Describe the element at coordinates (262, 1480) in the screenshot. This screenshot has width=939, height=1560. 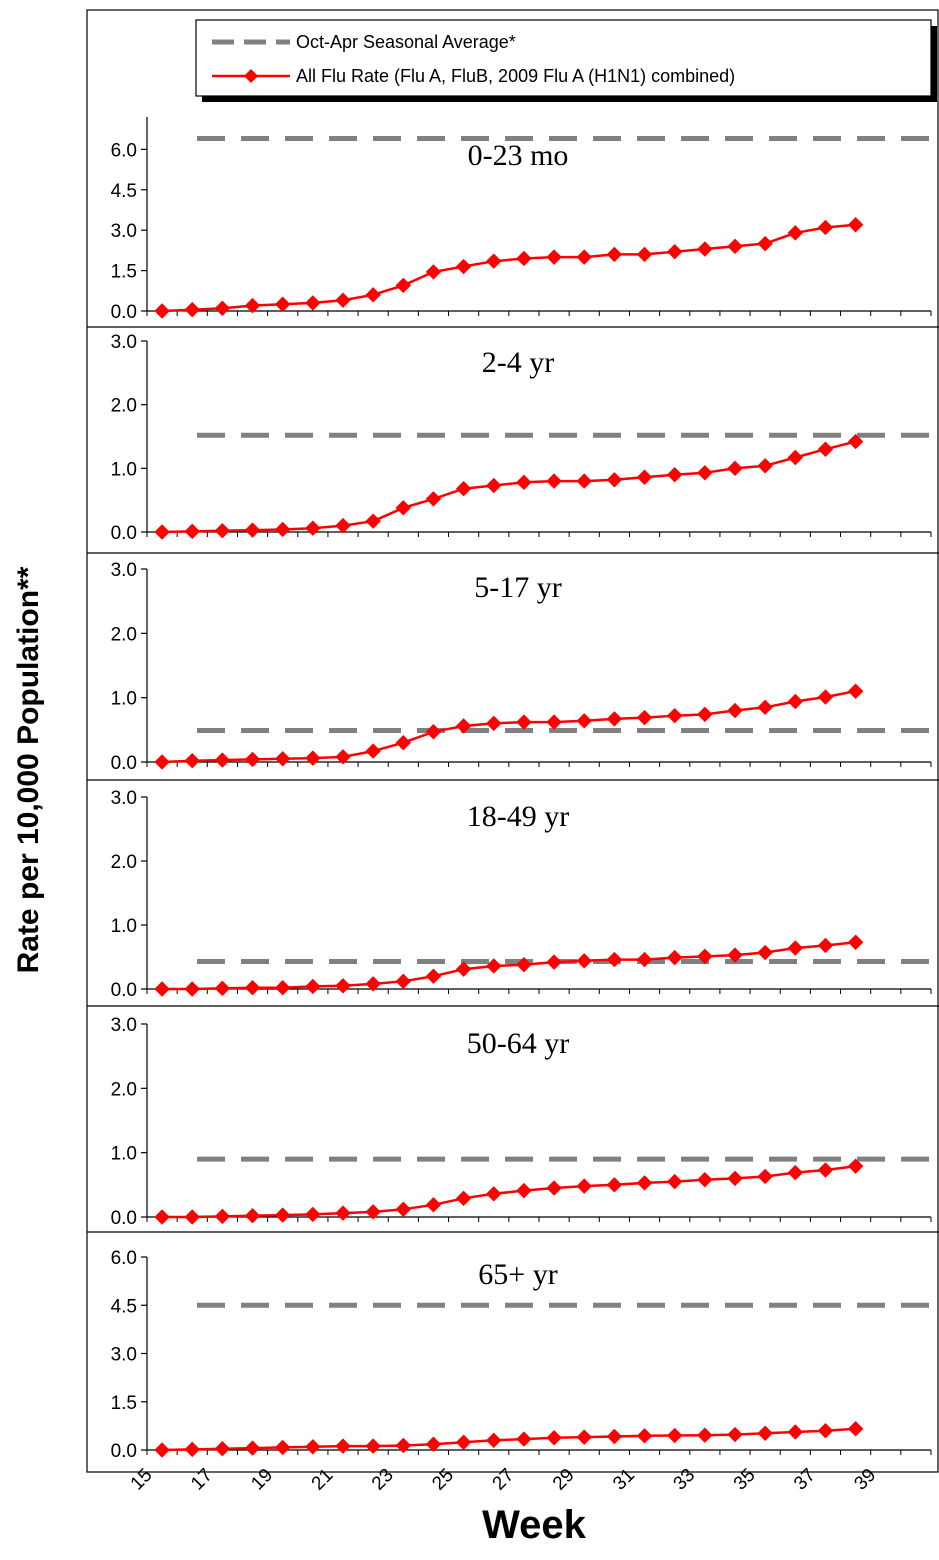
I see `x-tick-label: 19` at that location.